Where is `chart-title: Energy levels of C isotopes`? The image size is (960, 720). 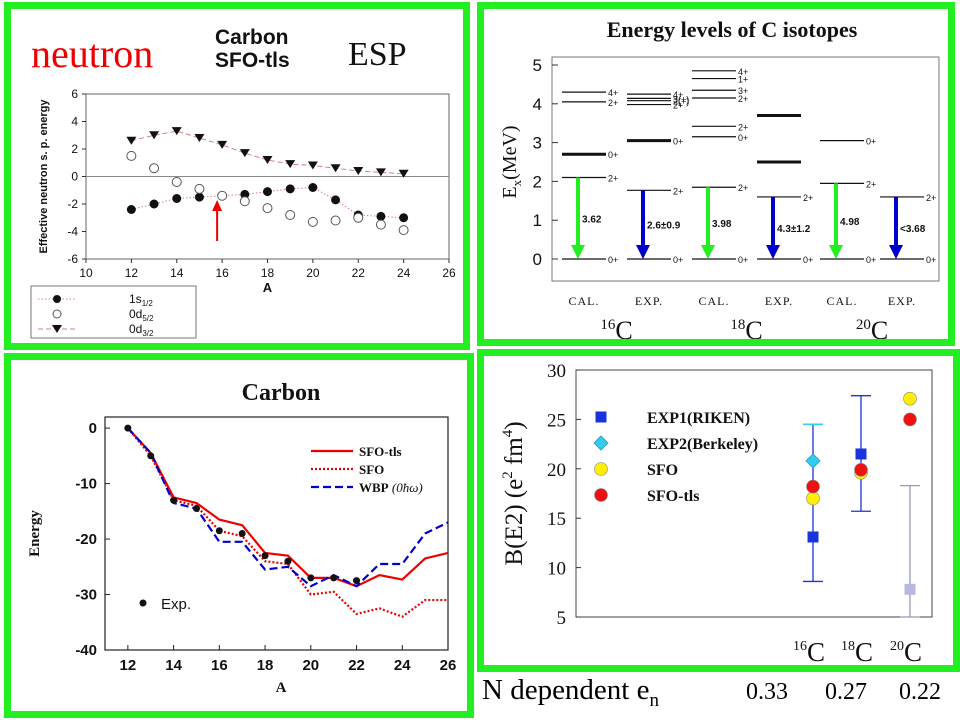
chart-title: Energy levels of C isotopes is located at coordinates (732, 29).